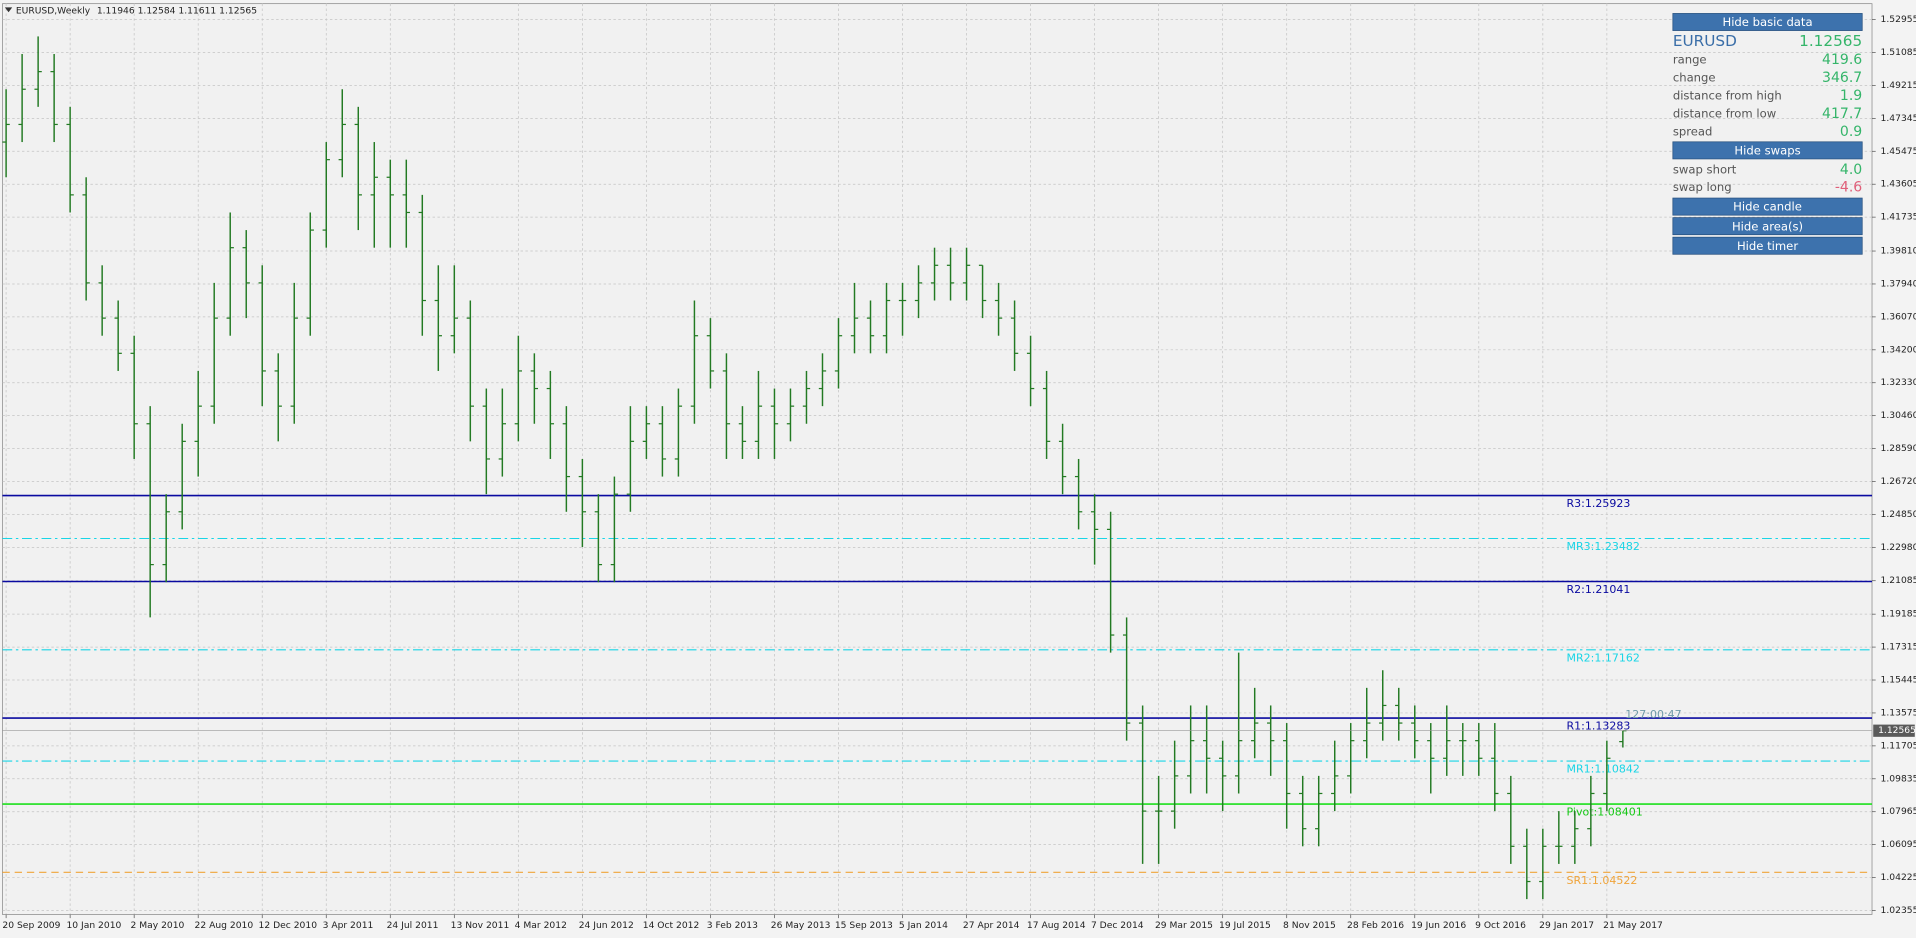 This screenshot has width=1916, height=938. I want to click on x-tick-label: 22 Aug 2010, so click(224, 925).